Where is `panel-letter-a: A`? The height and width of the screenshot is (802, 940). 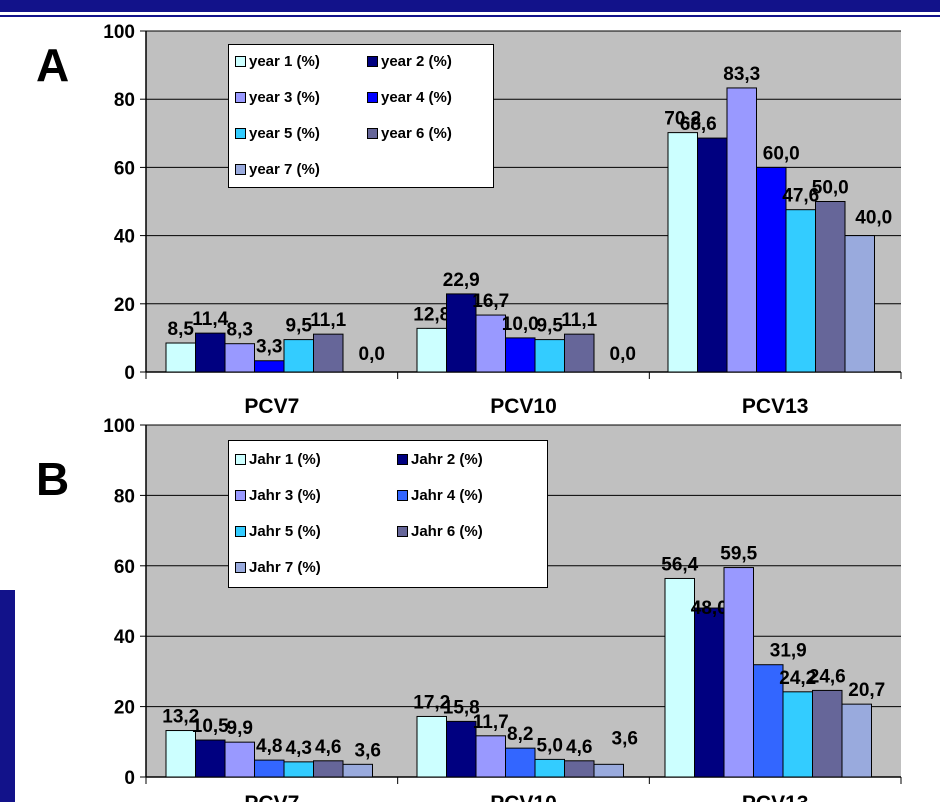
panel-letter-a: A is located at coordinates (53, 65).